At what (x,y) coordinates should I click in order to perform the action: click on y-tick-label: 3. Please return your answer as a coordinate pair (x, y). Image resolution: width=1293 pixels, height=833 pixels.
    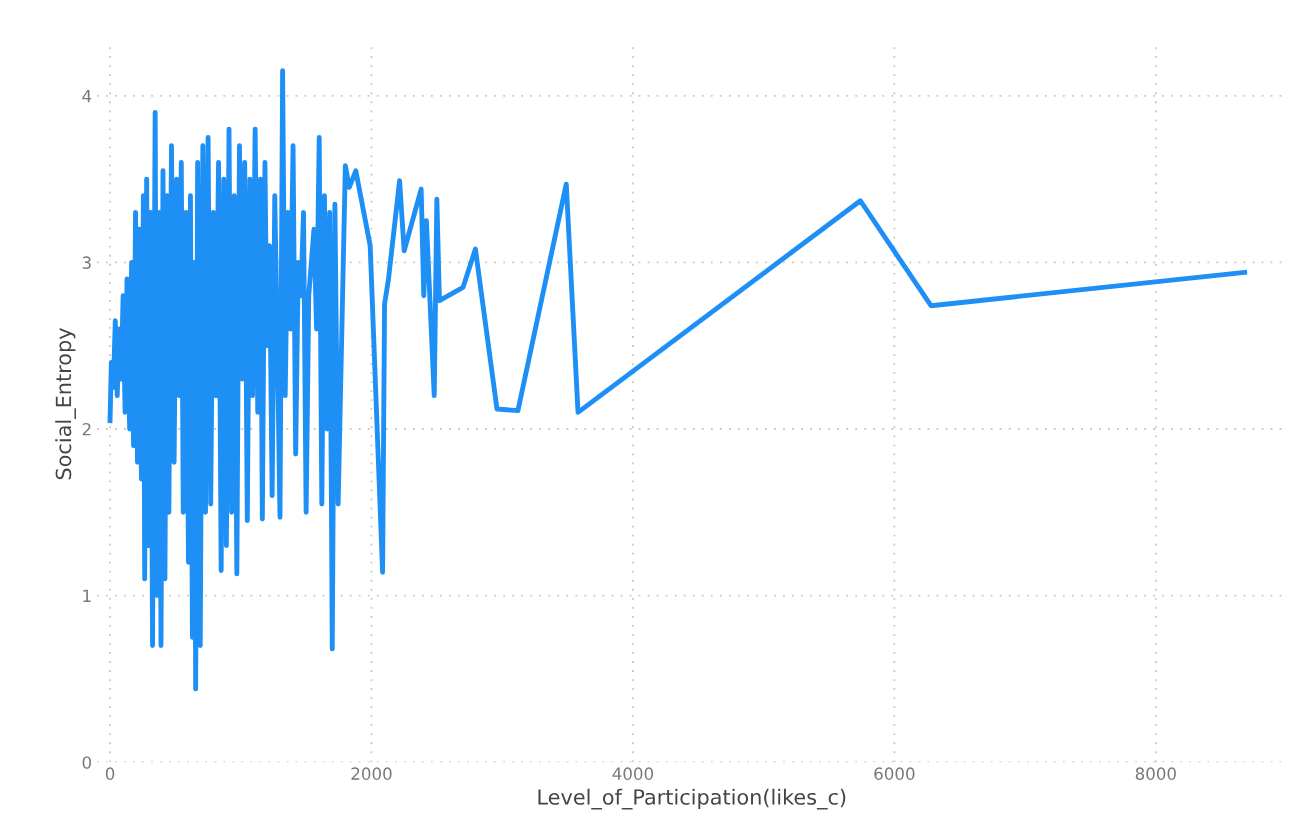
    Looking at the image, I should click on (86, 262).